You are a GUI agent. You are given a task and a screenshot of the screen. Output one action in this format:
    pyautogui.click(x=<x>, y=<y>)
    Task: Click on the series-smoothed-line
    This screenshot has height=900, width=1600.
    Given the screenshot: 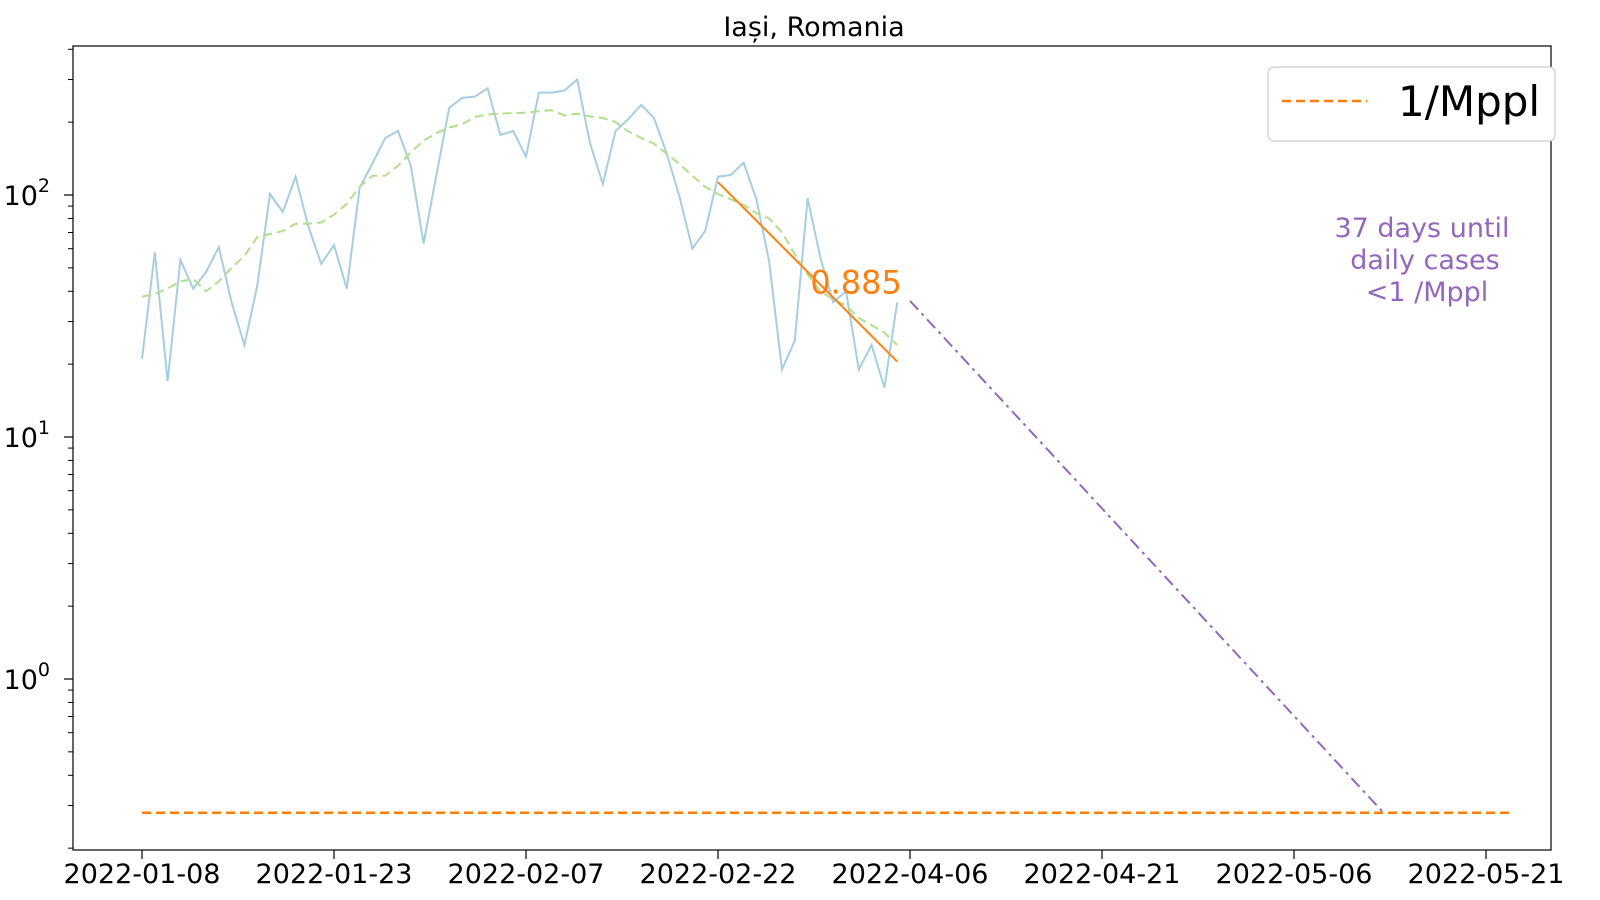 What is the action you would take?
    pyautogui.click(x=519, y=227)
    